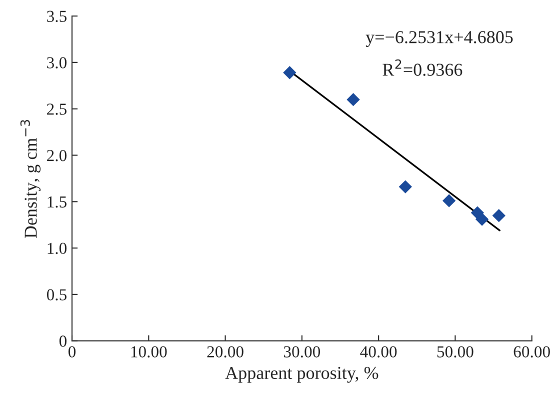 This screenshot has height=401, width=554. Describe the element at coordinates (57, 248) in the screenshot. I see `y-tick-label: 1.0` at that location.